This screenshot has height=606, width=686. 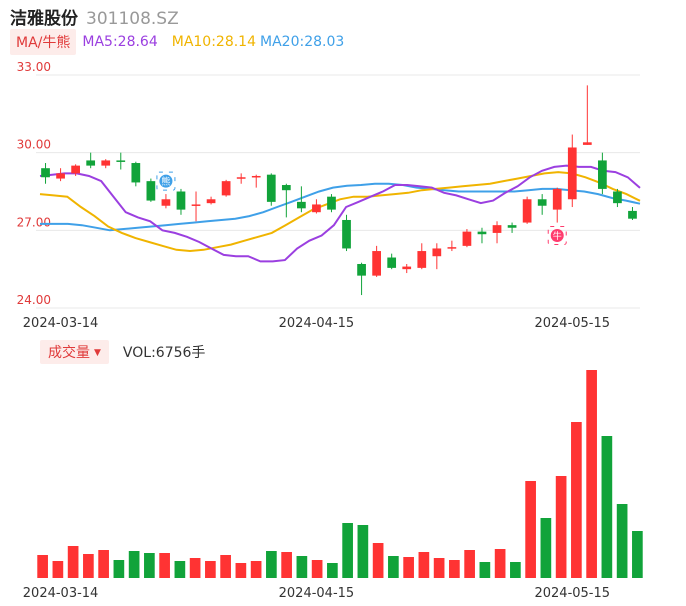 What do you see at coordinates (164, 353) in the screenshot?
I see `volume-value: VOL:6756手` at bounding box center [164, 353].